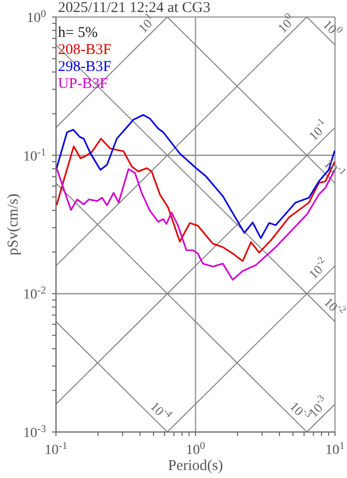 The width and height of the screenshot is (347, 478). What do you see at coordinates (34, 155) in the screenshot?
I see `y-tick-label: 10$^{-1}$` at bounding box center [34, 155].